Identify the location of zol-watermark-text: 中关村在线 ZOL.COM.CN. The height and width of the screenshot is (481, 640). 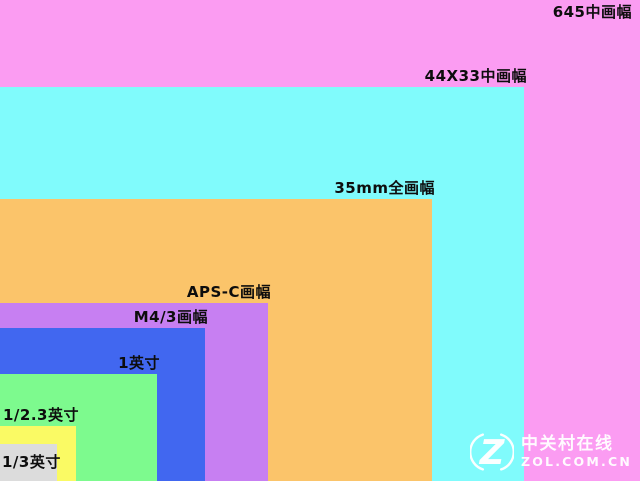
(576, 451).